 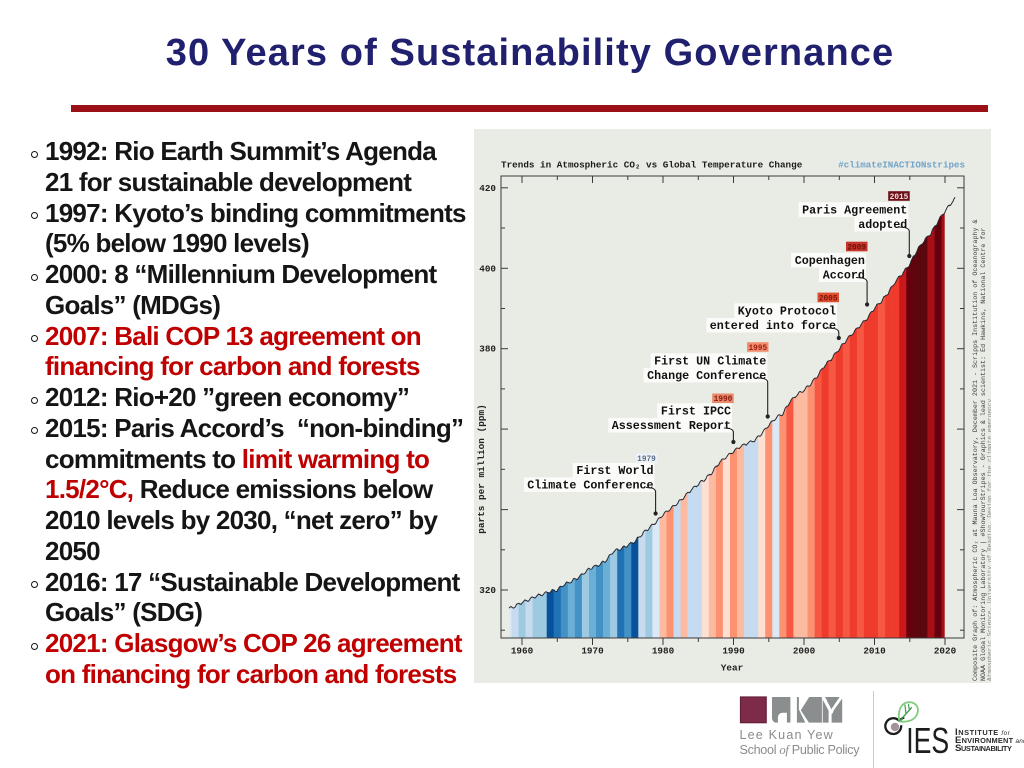 What do you see at coordinates (901, 165) in the screenshot?
I see `svg-text: #climateINACTIONstripes` at bounding box center [901, 165].